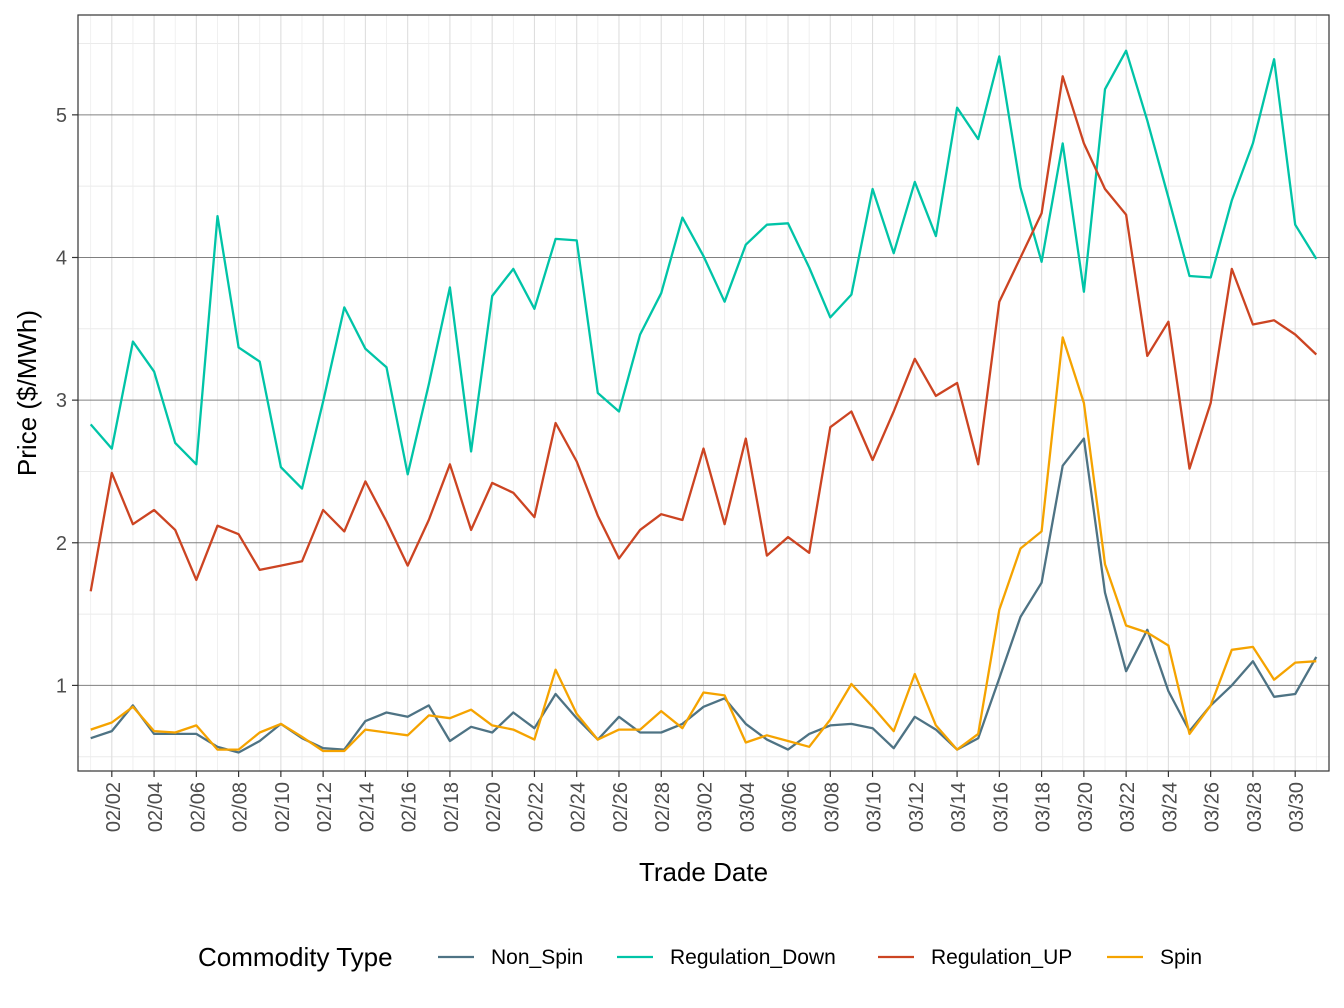  Describe the element at coordinates (663, 807) in the screenshot. I see `x-tick-label: 02/28` at that location.